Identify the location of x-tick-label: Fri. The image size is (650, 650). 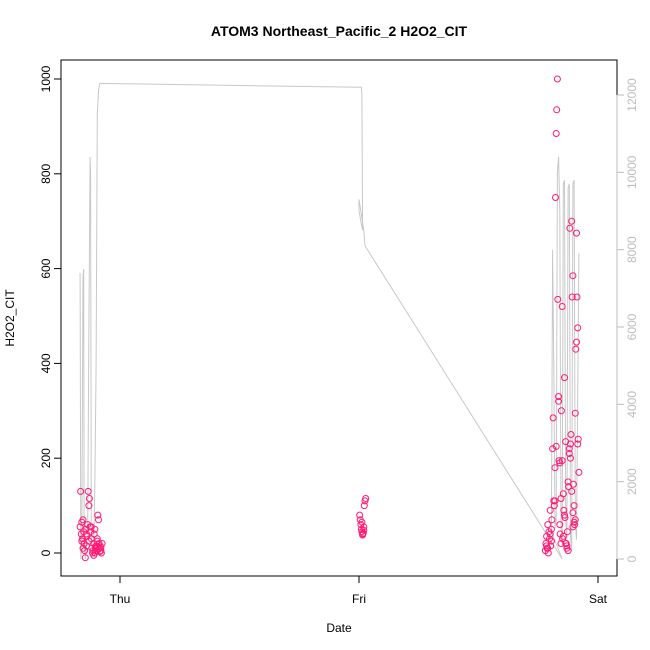
(359, 599).